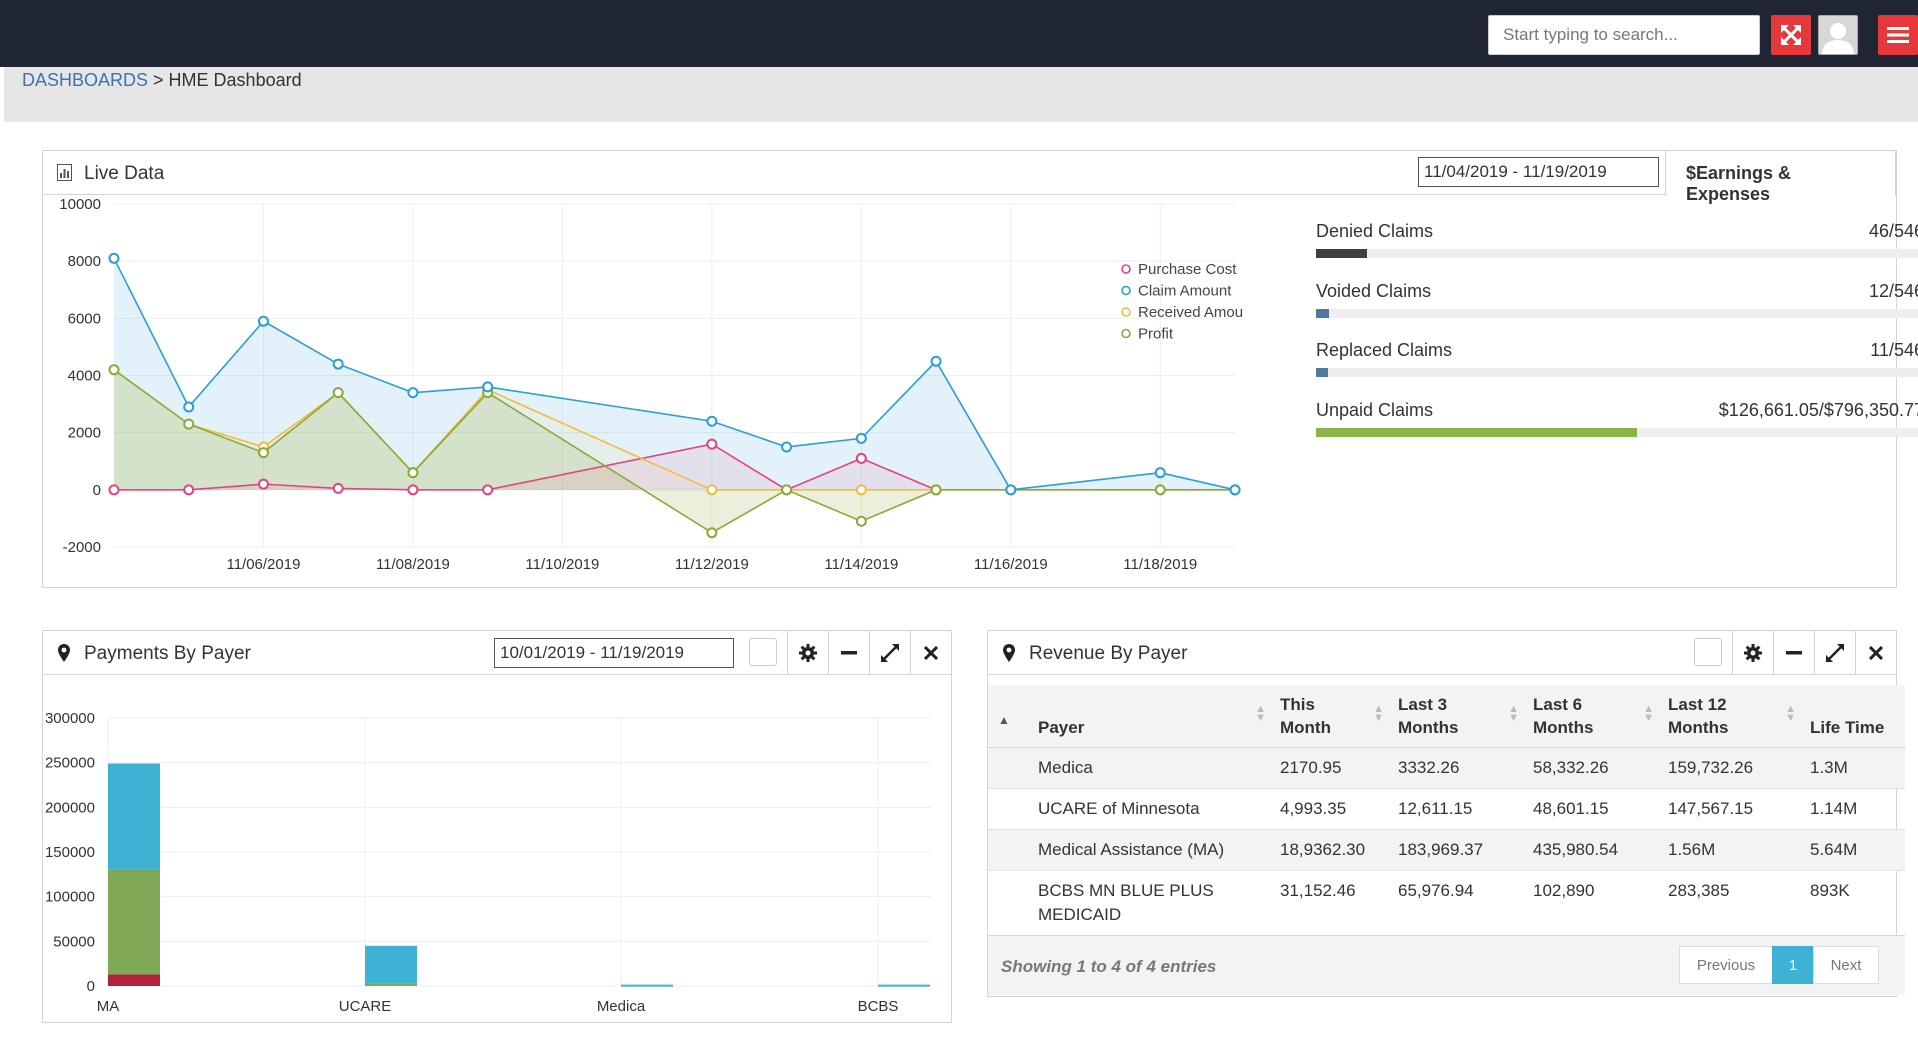  I want to click on sort-indicator-column: ▲, so click(1008, 716).